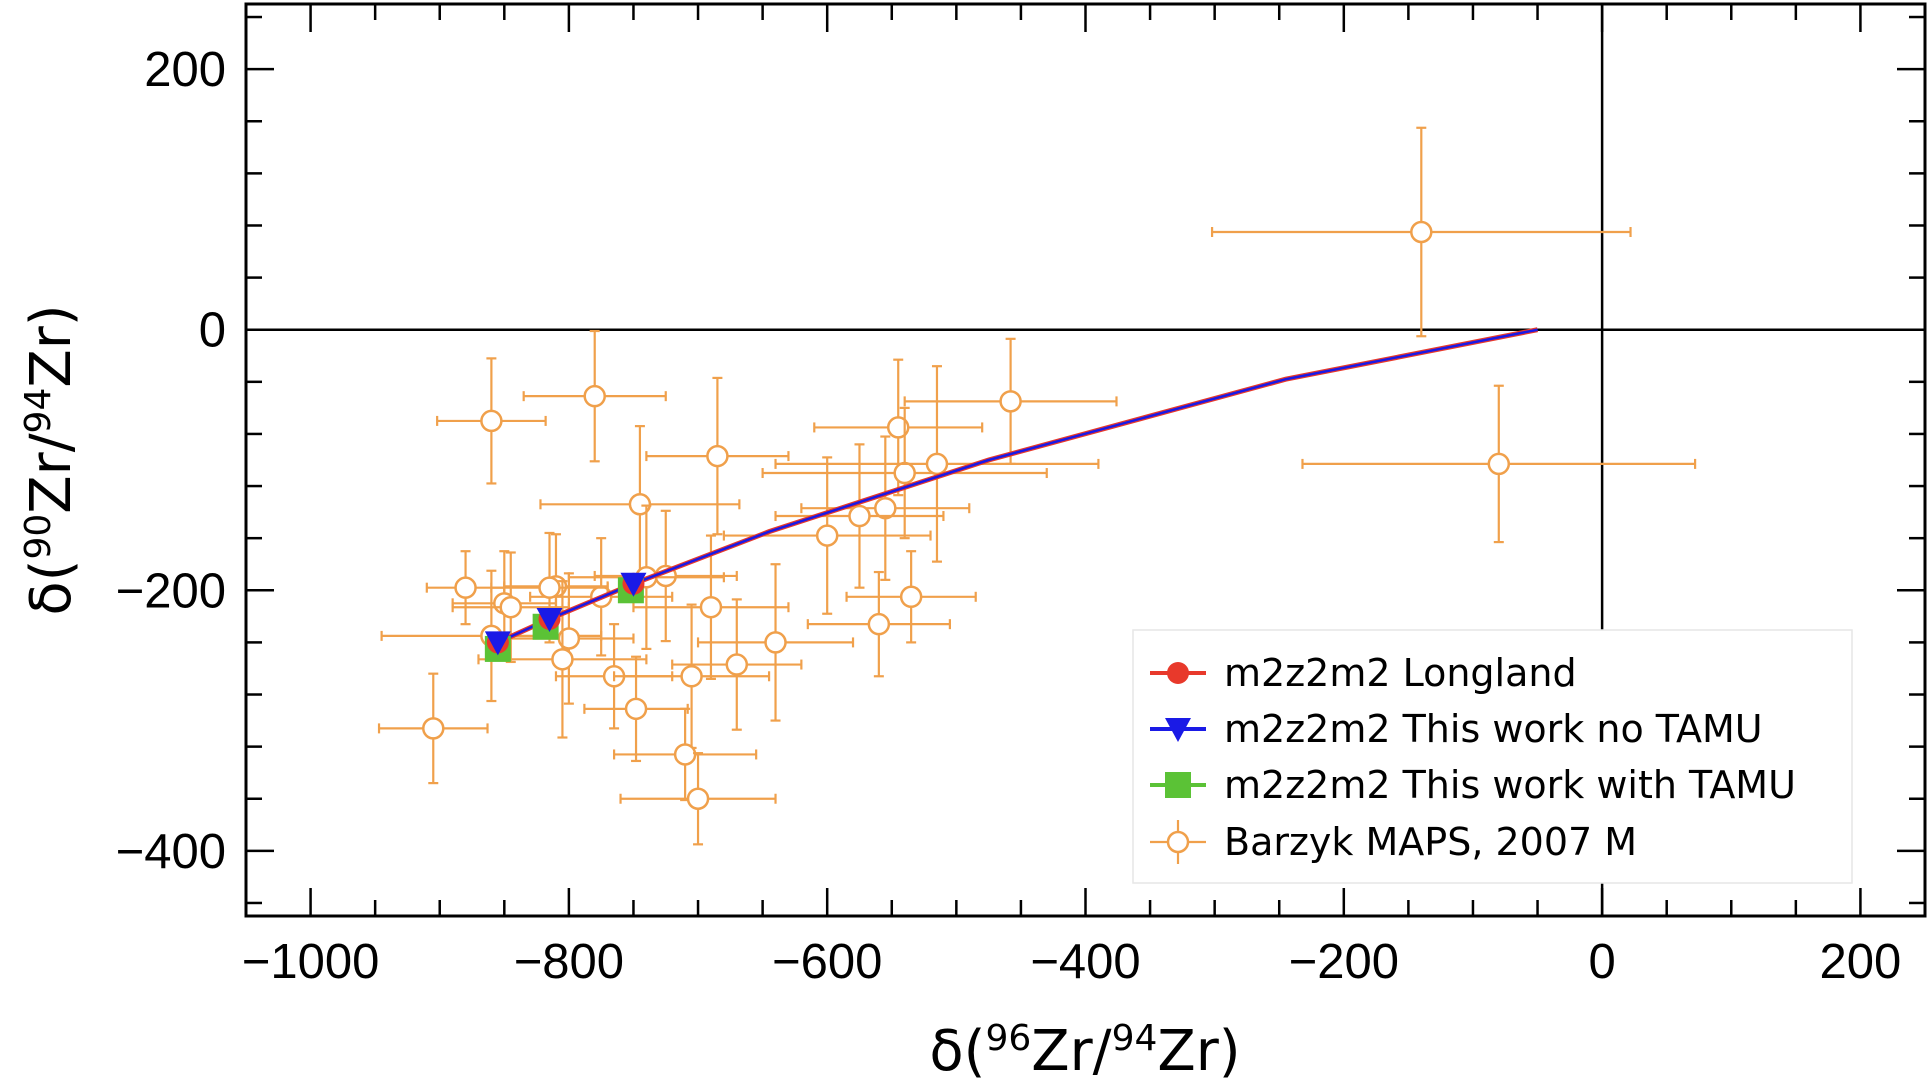 This screenshot has height=1086, width=1930. Describe the element at coordinates (565, 617) in the screenshot. I see `model-markers` at that location.